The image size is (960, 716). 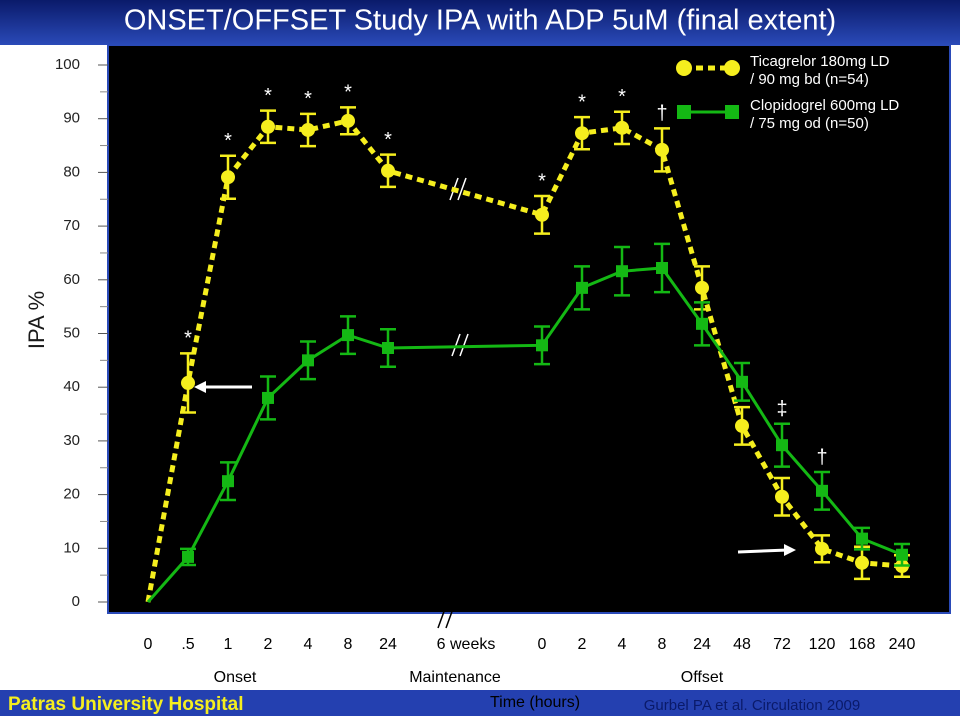 I want to click on y-tick-label: 30, so click(x=71, y=440).